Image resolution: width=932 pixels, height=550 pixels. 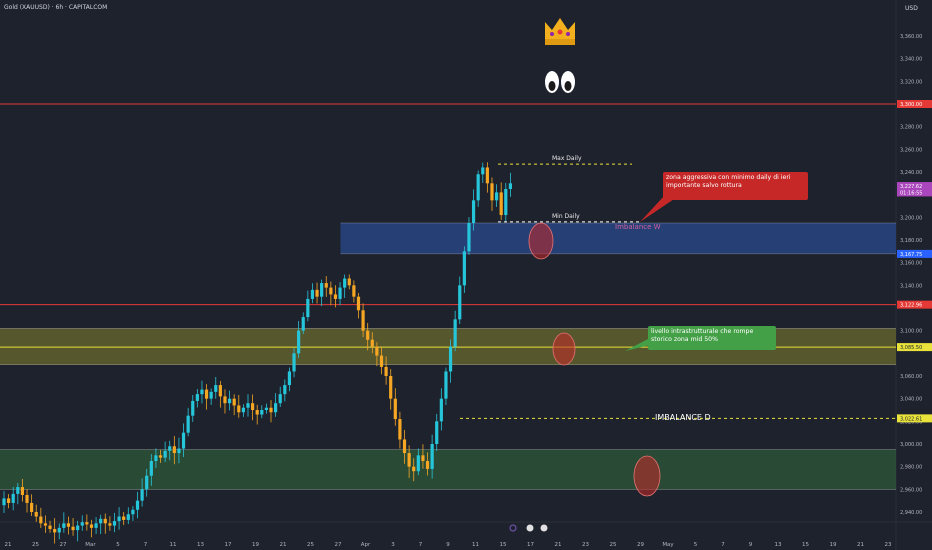 What do you see at coordinates (911, 445) in the screenshot?
I see `y-tick-label: 3,000.00` at bounding box center [911, 445].